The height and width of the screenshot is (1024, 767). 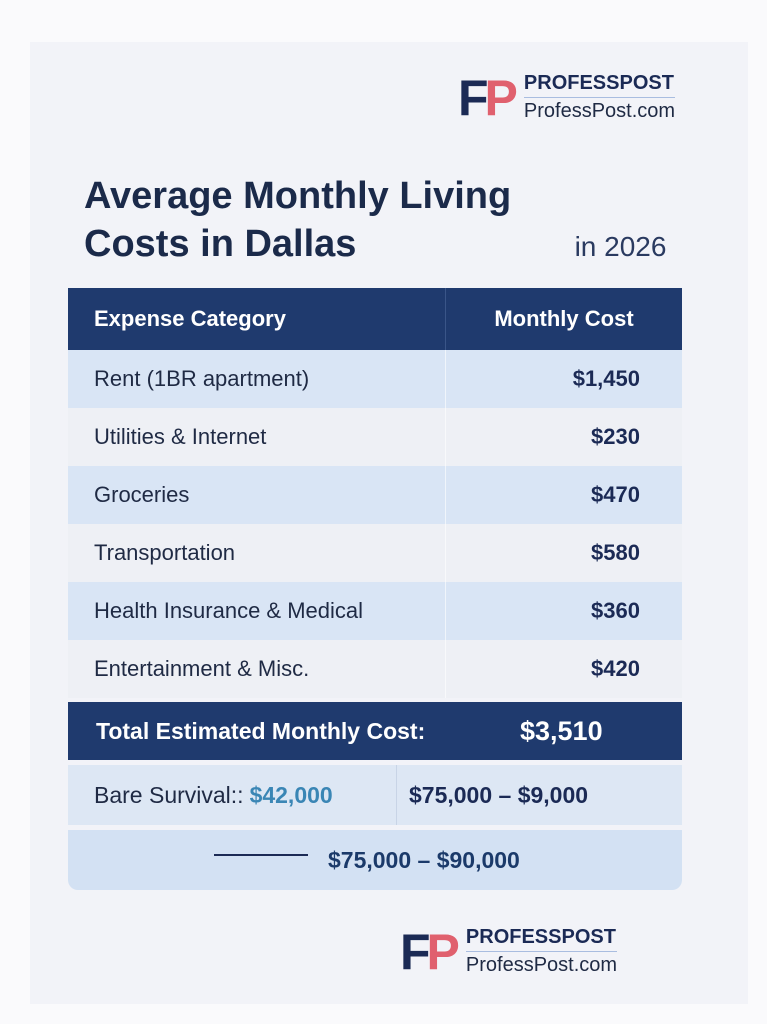 I want to click on salary-row: Bare Survival:: $42,000 $75,000 – $9,000, so click(x=375, y=795).